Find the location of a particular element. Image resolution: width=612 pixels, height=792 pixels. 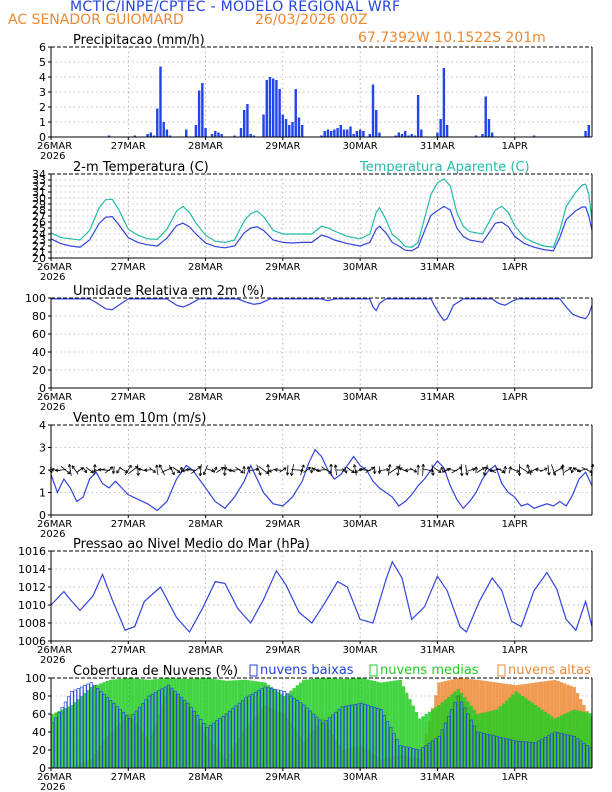

x-tick-label: 27MAR is located at coordinates (128, 650).